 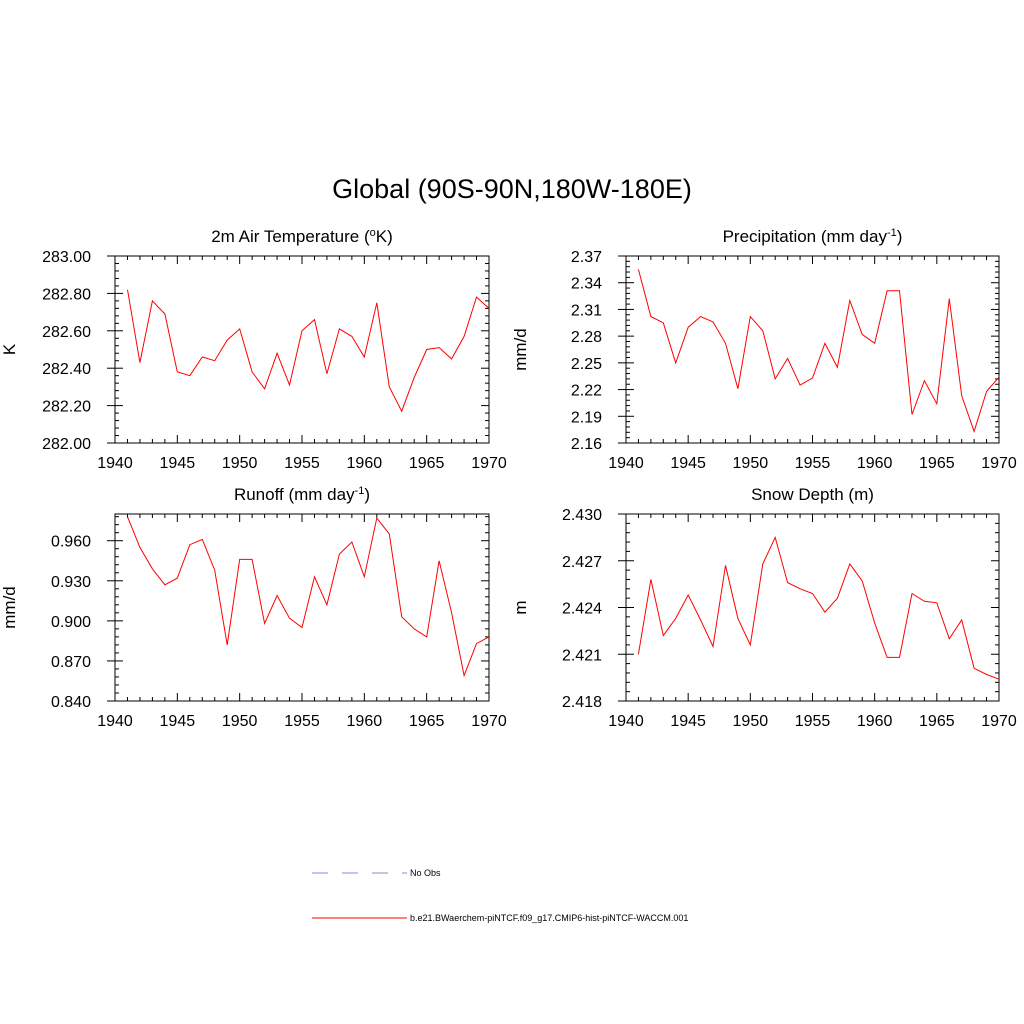 What do you see at coordinates (71, 582) in the screenshot?
I see `y-tick-label: 0.930` at bounding box center [71, 582].